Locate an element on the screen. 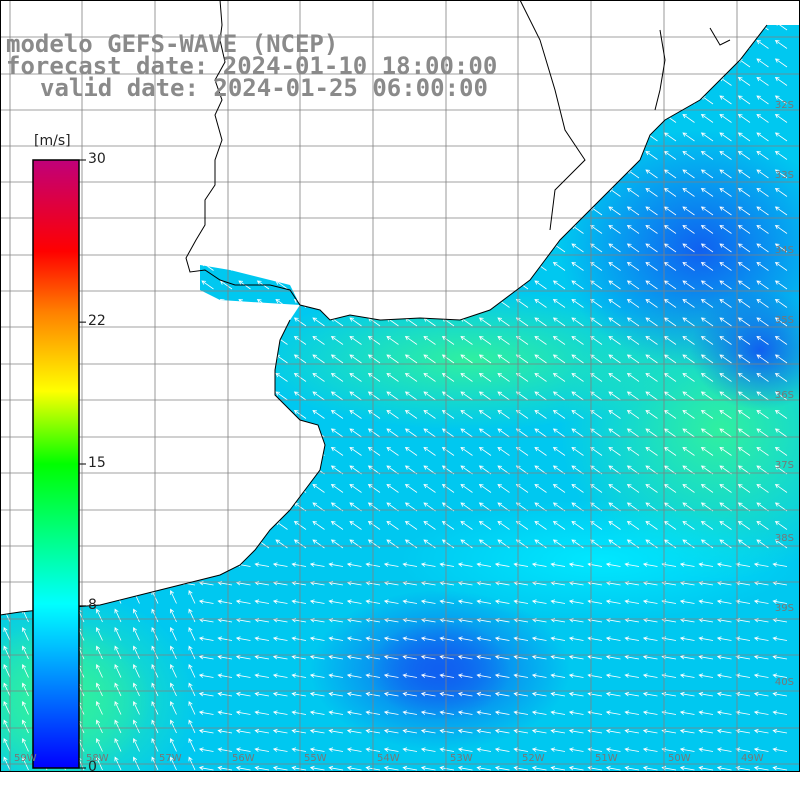 The height and width of the screenshot is (800, 800). colorbar-tick-label: 15 is located at coordinates (97, 463).